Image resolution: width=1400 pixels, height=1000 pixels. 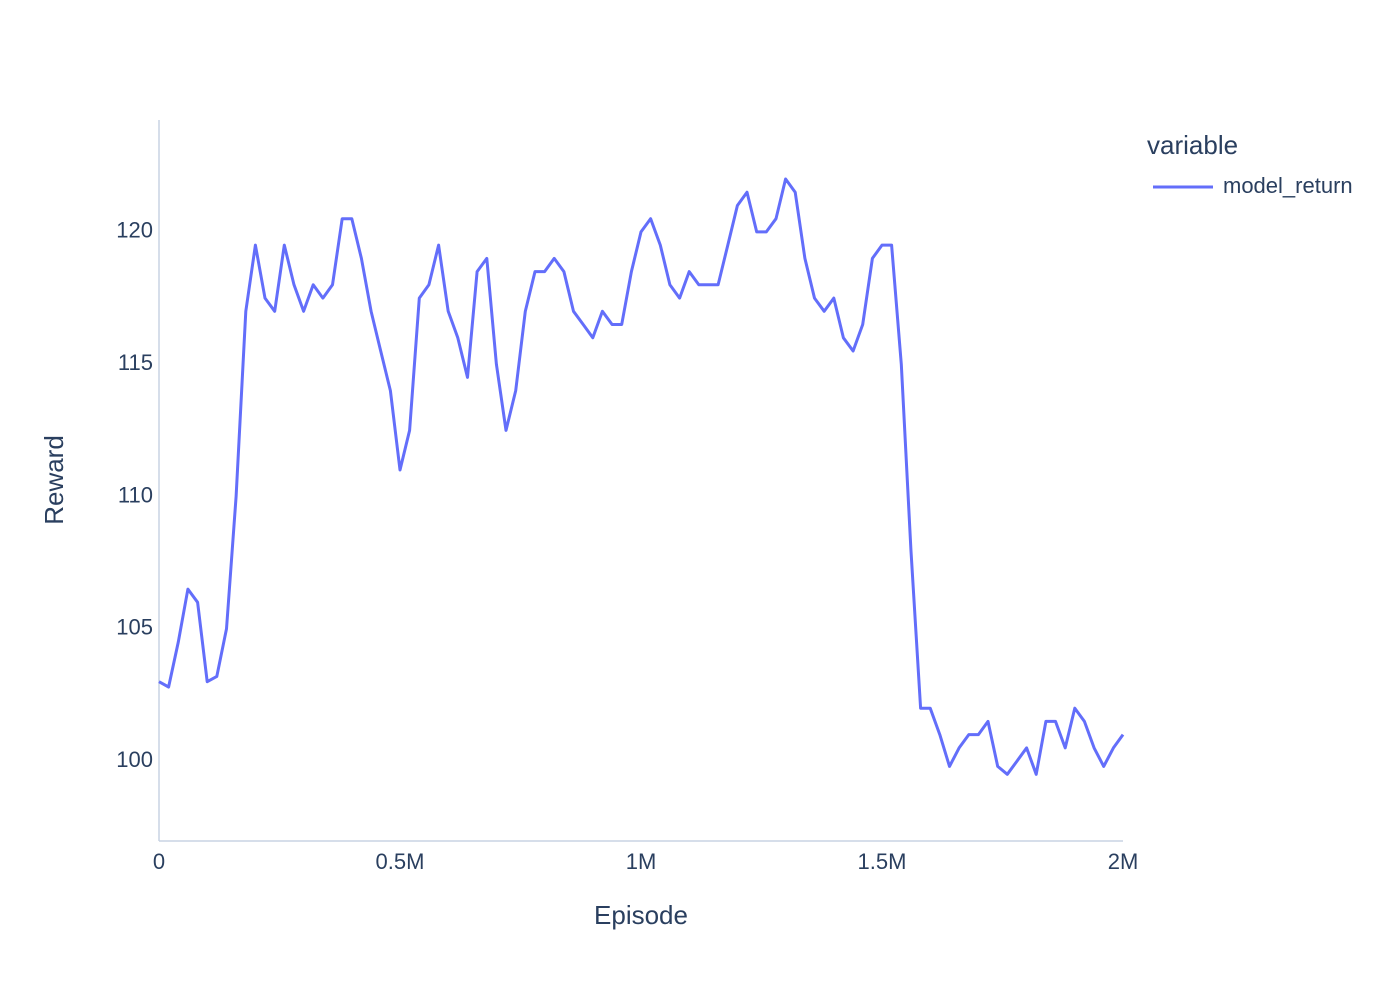 I want to click on y-tick-label: 110, so click(x=135, y=494).